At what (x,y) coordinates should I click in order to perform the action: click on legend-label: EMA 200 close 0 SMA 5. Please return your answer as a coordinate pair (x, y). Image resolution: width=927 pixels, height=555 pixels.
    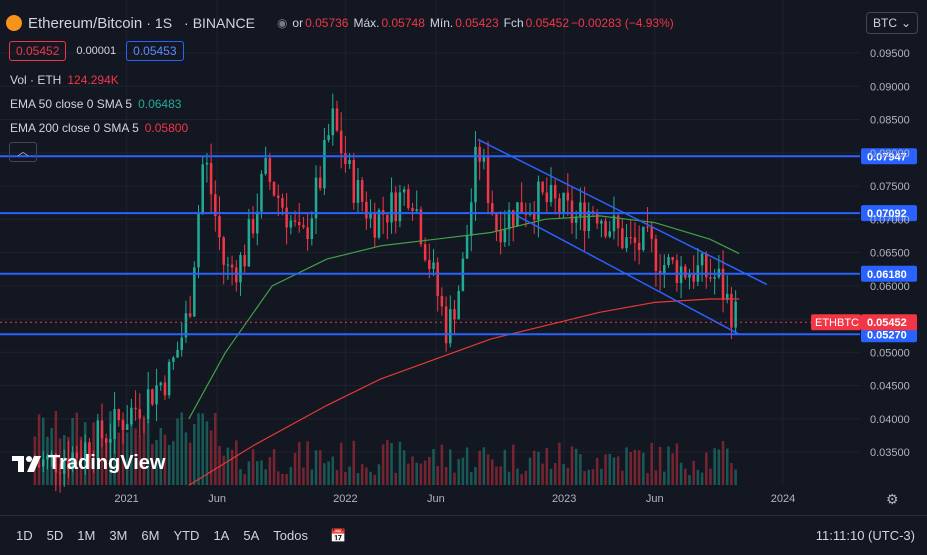
    Looking at the image, I should click on (74, 128).